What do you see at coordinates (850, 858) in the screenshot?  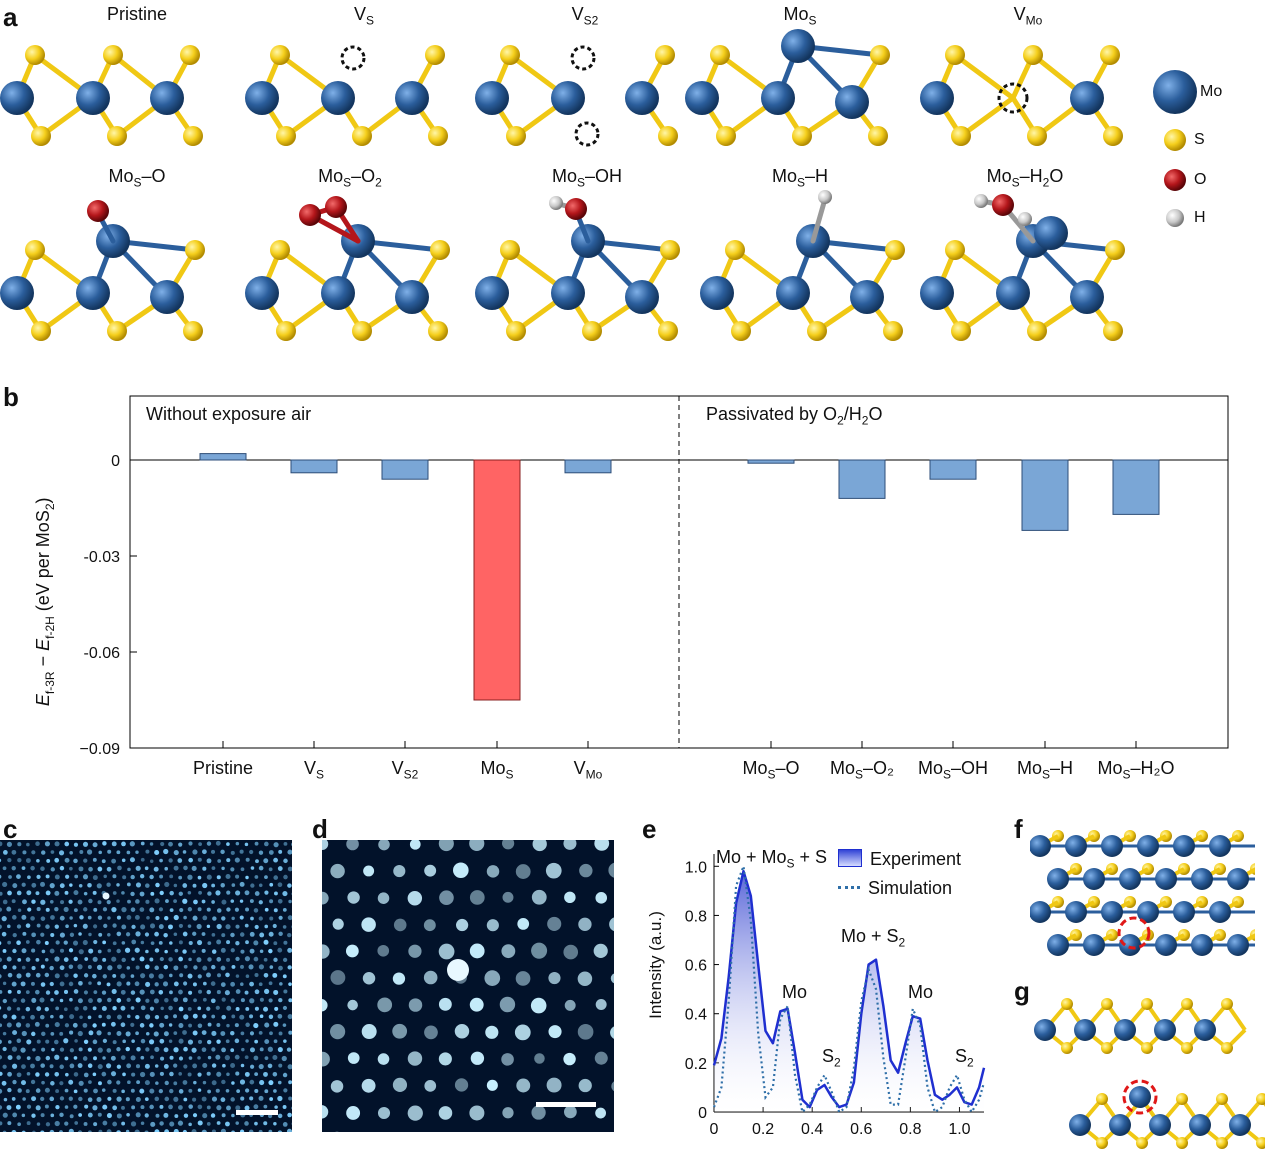 I see `experiment-swatch-icon` at bounding box center [850, 858].